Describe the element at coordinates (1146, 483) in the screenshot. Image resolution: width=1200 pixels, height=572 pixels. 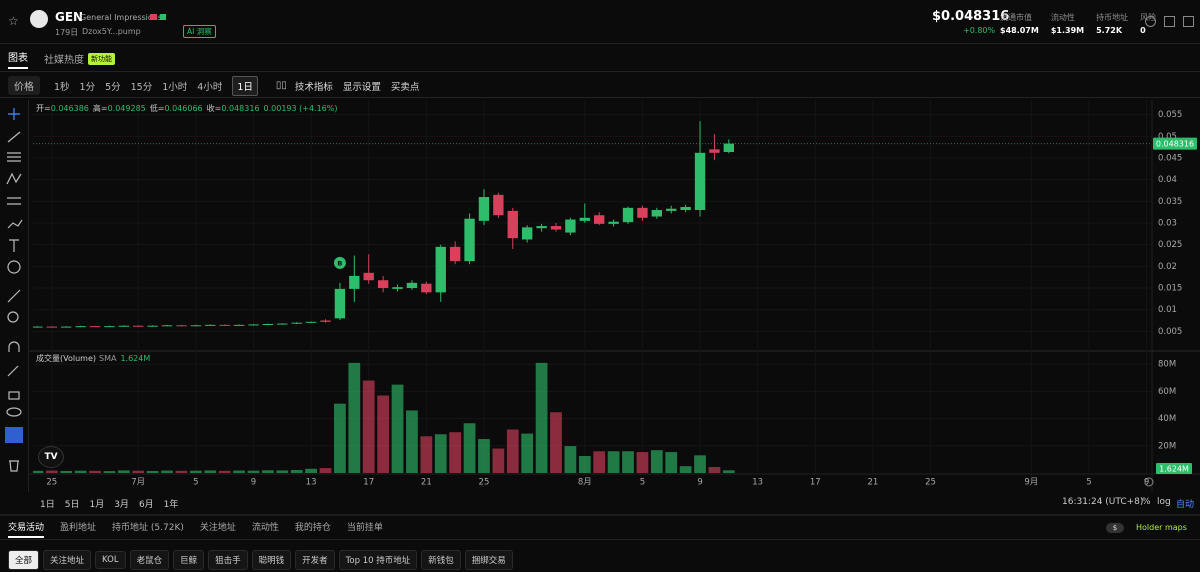
I see `x-tick-label: 9` at that location.